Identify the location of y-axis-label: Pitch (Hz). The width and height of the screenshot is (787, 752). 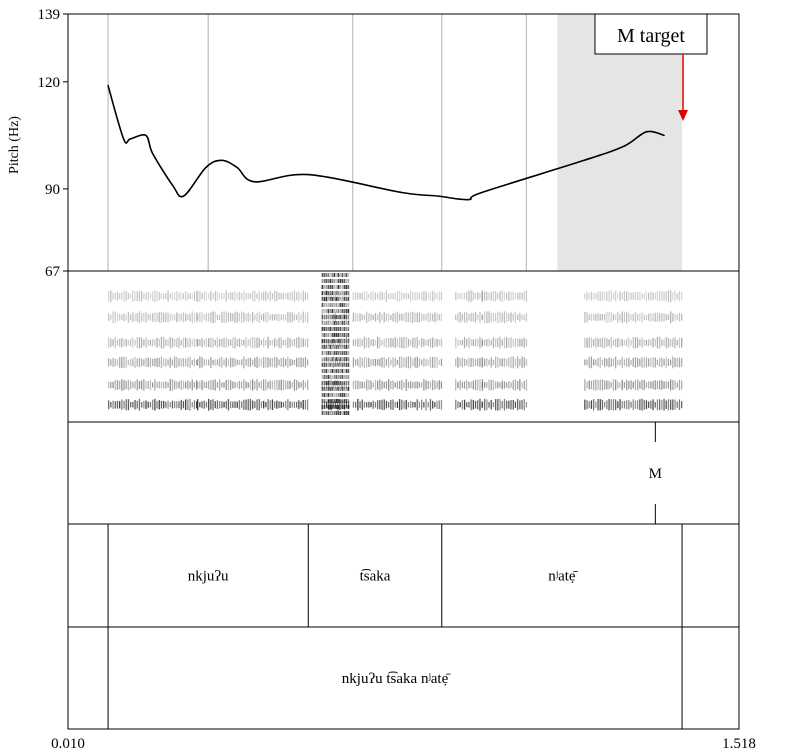
(14, 145).